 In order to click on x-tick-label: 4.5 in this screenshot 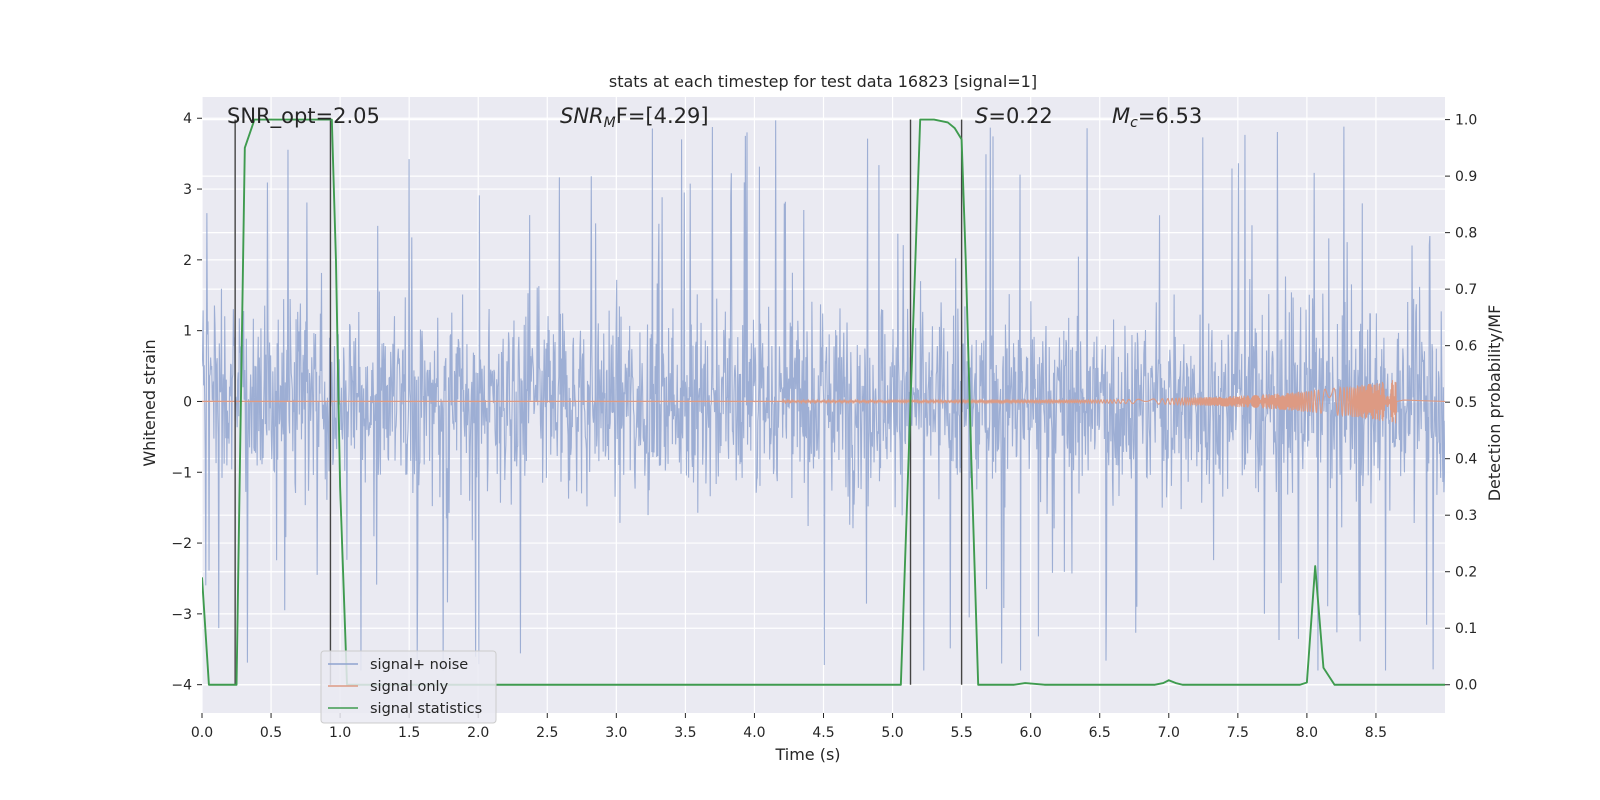, I will do `click(823, 733)`.